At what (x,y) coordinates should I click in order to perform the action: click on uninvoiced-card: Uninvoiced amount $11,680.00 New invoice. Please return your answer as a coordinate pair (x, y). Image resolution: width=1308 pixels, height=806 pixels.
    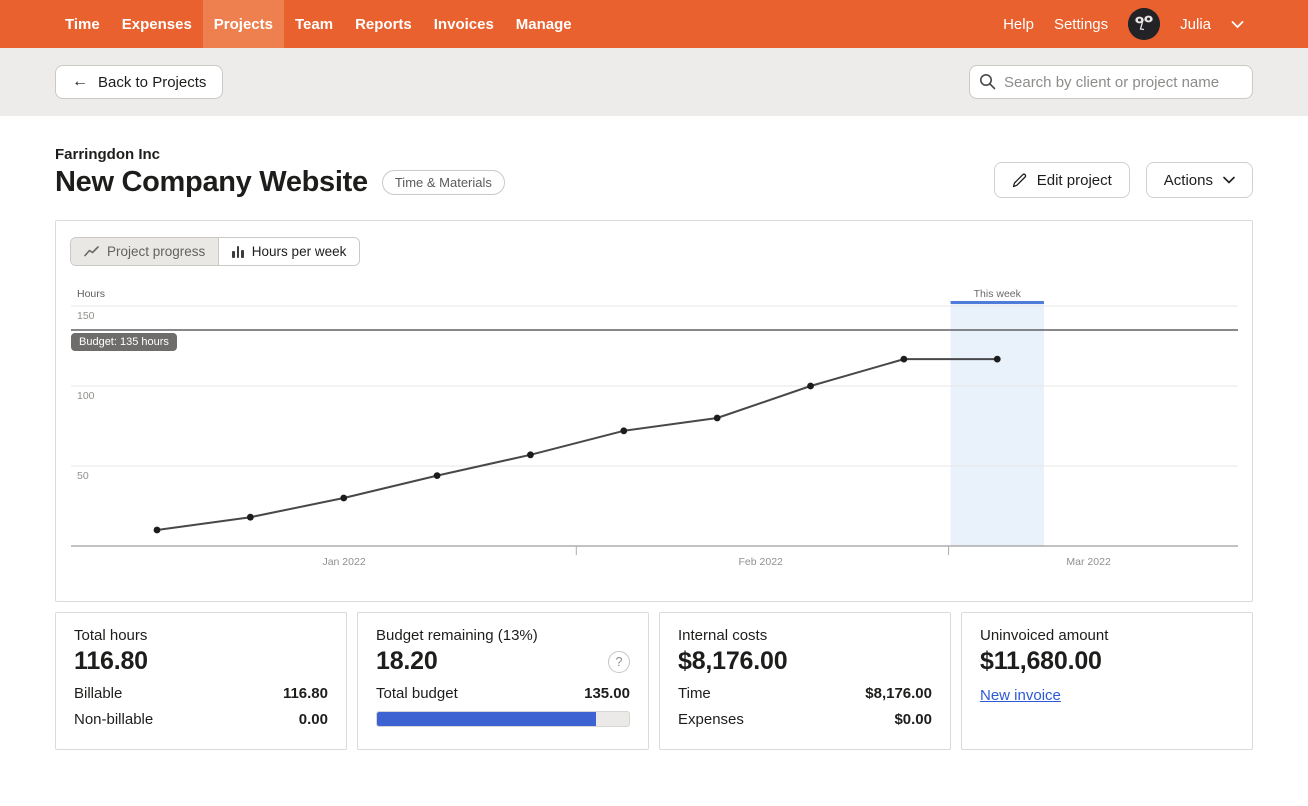
    Looking at the image, I should click on (1107, 681).